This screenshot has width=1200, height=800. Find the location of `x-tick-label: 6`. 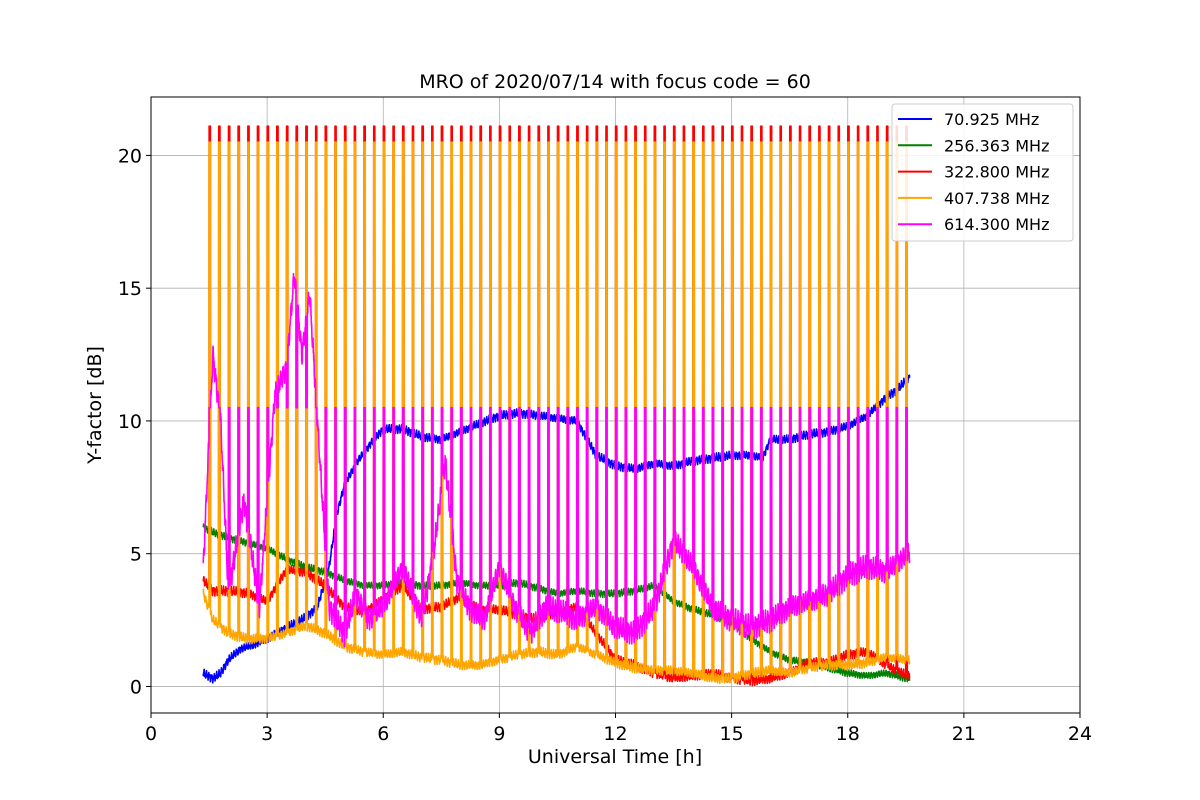

x-tick-label: 6 is located at coordinates (383, 734).